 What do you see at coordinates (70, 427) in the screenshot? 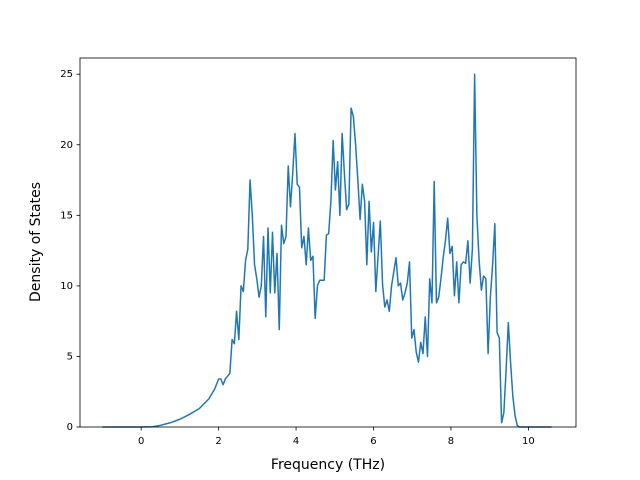
I see `y-tick-label: 0` at bounding box center [70, 427].